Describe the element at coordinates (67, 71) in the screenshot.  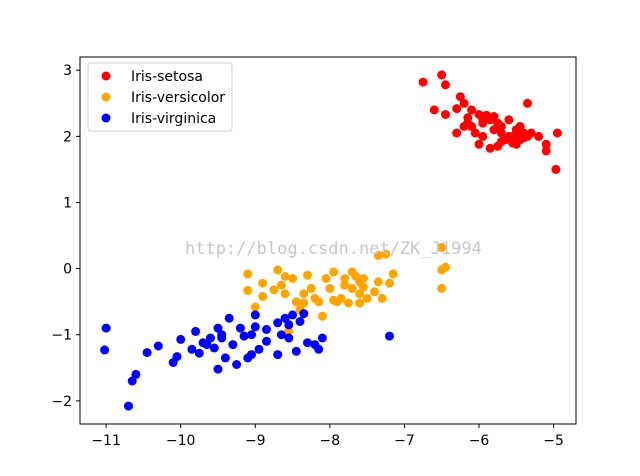
I see `y-tick-label: 3` at that location.